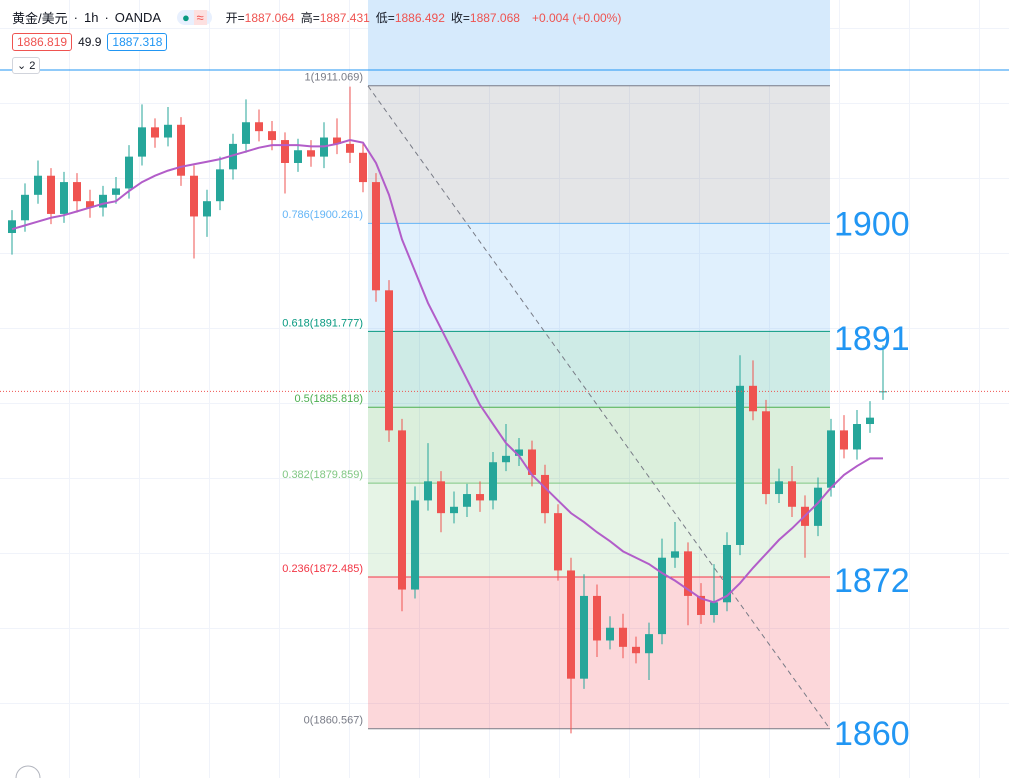  What do you see at coordinates (333, 78) in the screenshot?
I see `fib-label: 1(1911.069)` at bounding box center [333, 78].